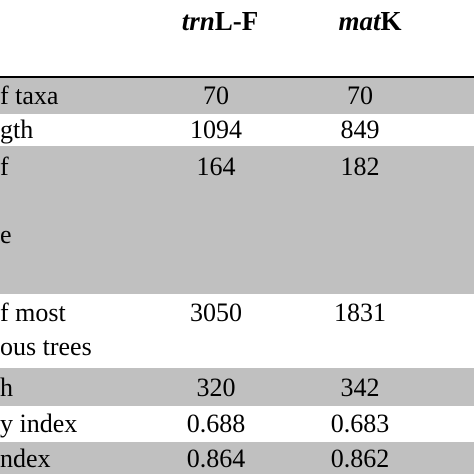 This screenshot has width=474, height=476. What do you see at coordinates (6, 200) in the screenshot?
I see `row-label: f e` at bounding box center [6, 200].